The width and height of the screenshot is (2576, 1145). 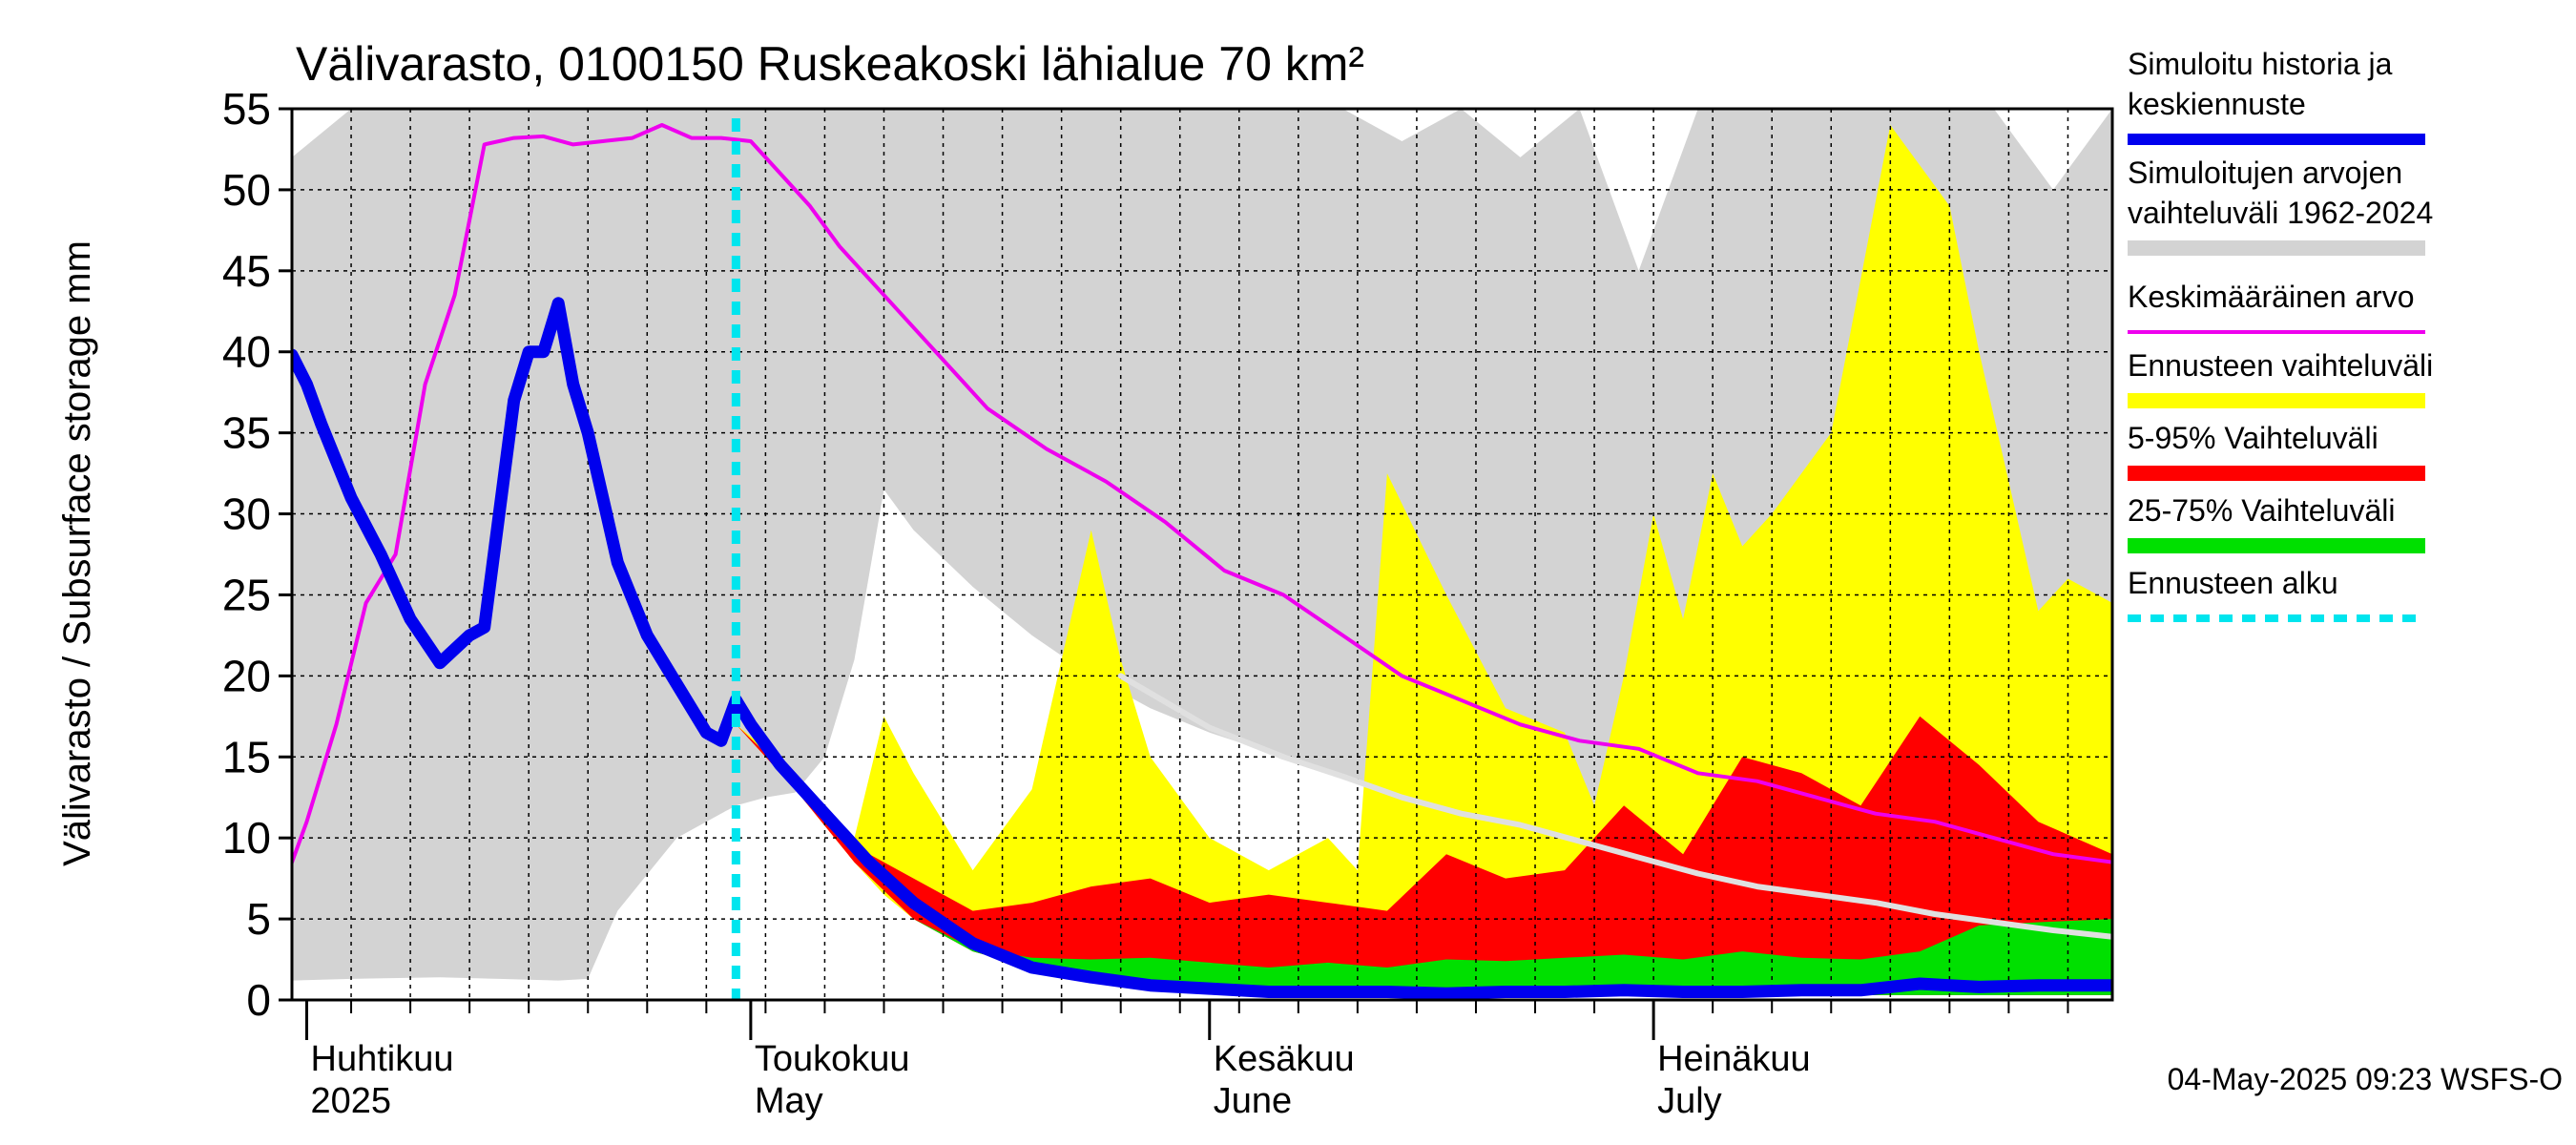 I want to click on y-tick-label: 55, so click(x=246, y=109).